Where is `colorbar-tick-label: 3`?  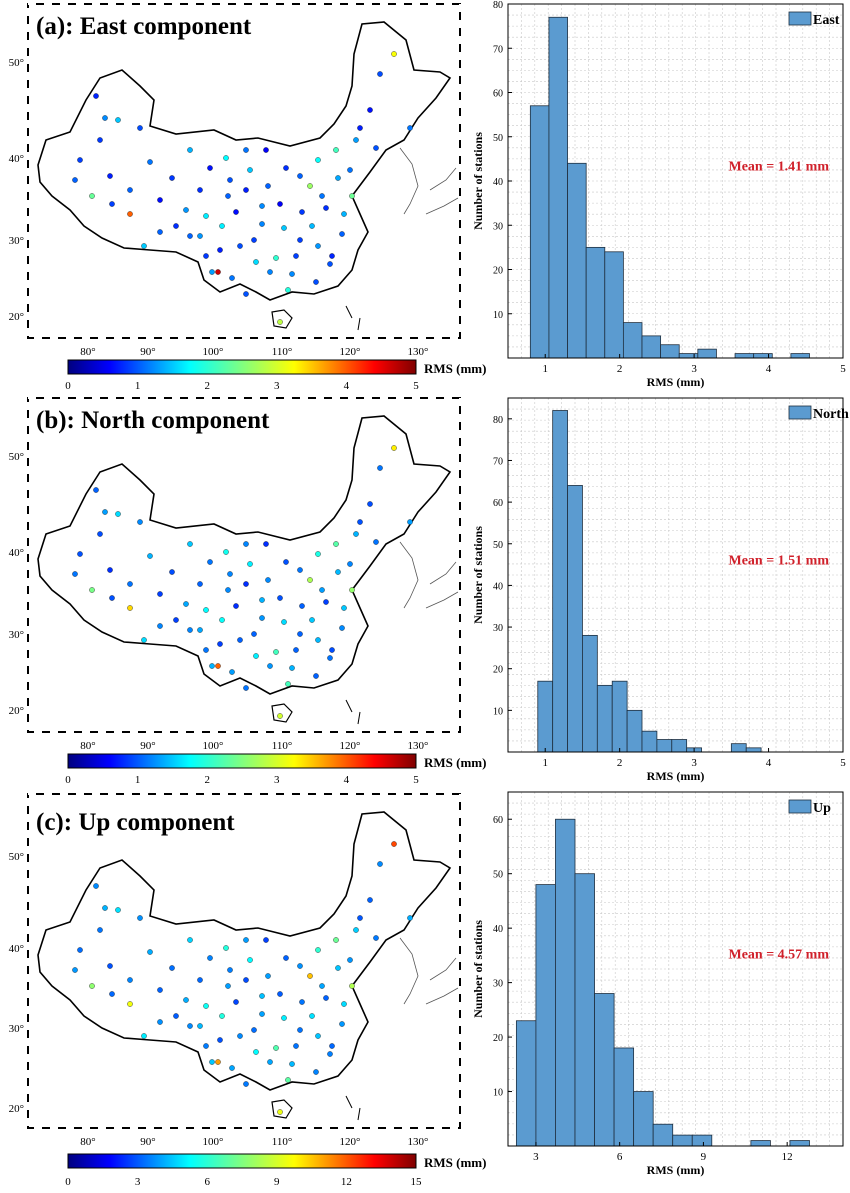
colorbar-tick-label: 3 is located at coordinates (277, 780).